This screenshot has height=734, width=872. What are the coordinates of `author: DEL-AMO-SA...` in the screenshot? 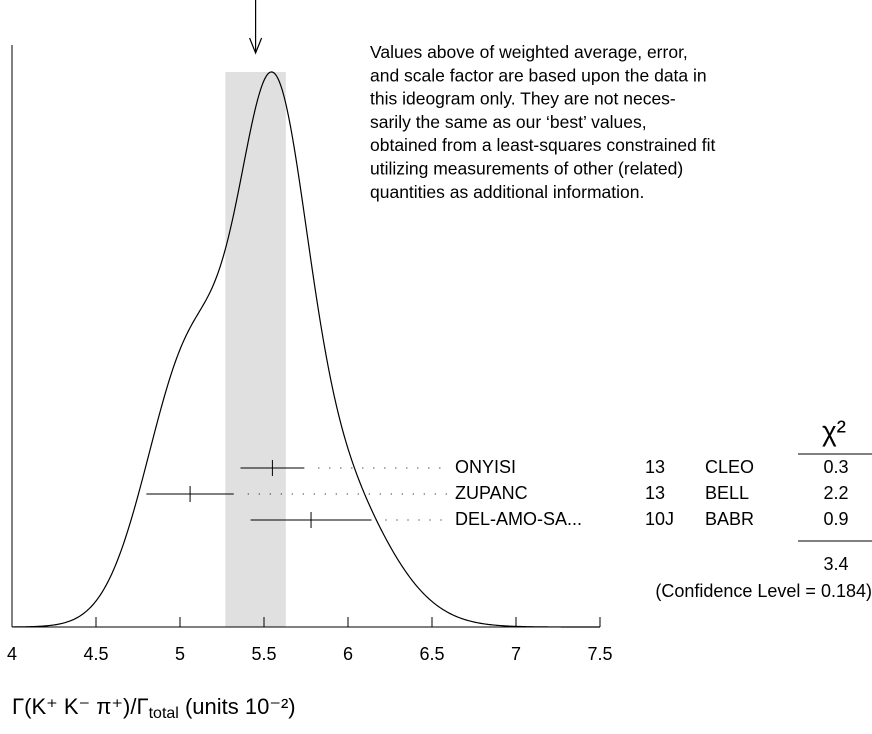 It's located at (518, 519).